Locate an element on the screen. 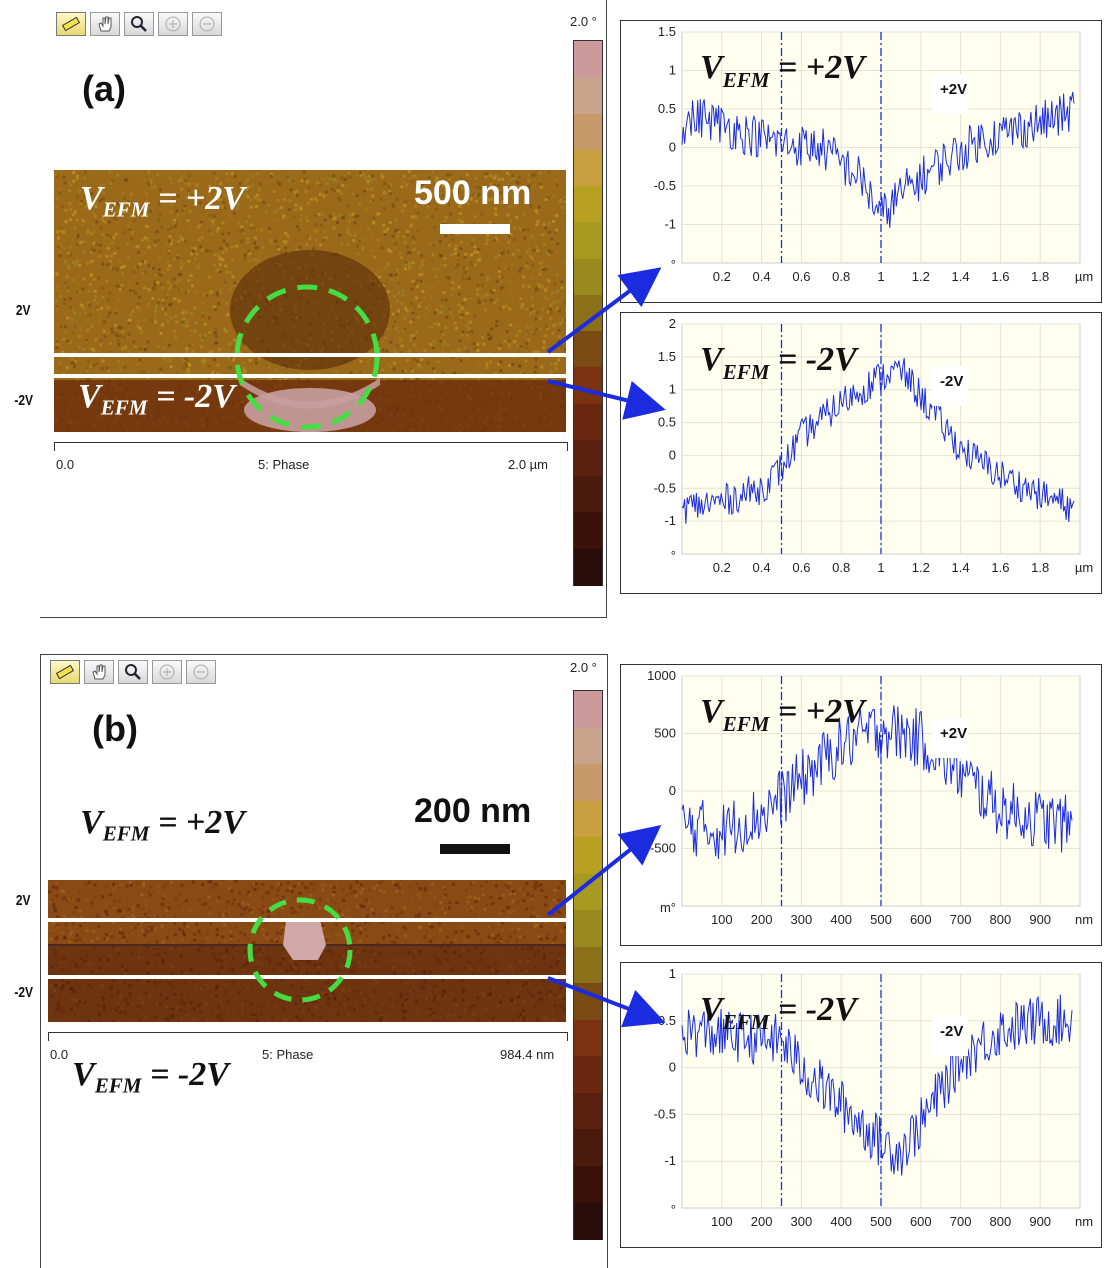 Image resolution: width=1109 pixels, height=1268 pixels. x-tick-label: 1.8 is located at coordinates (1040, 276).